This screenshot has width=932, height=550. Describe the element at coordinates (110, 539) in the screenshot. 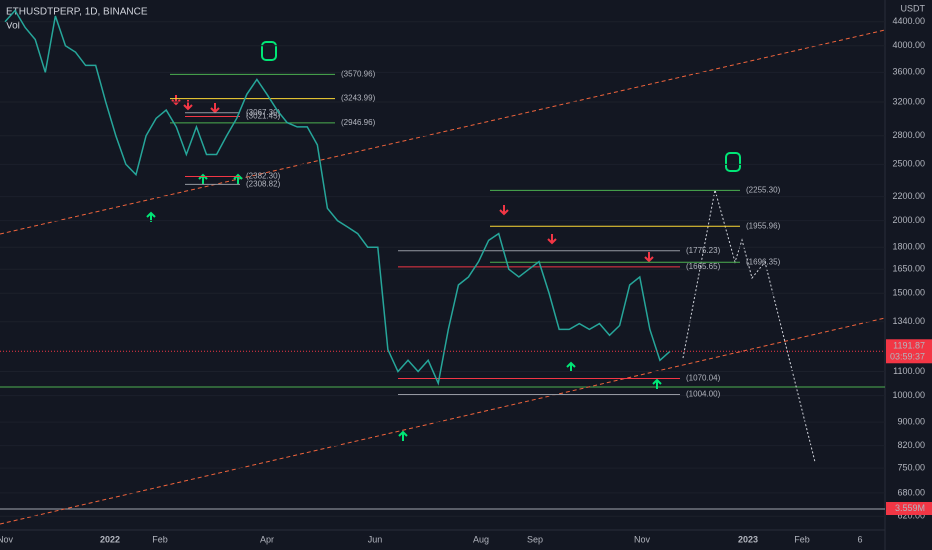

I see `x-tick-label: 2022` at that location.